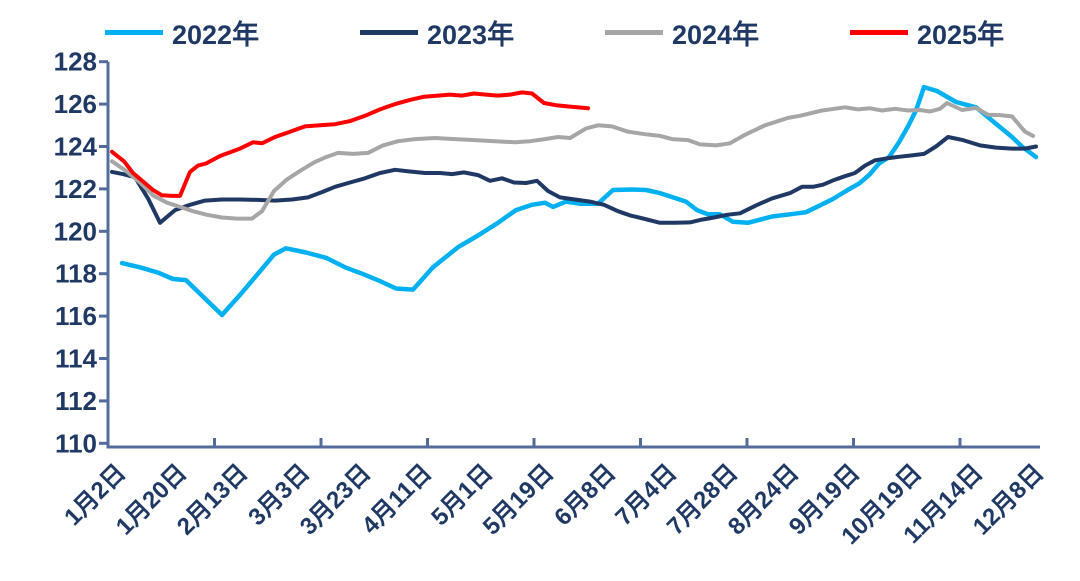 The width and height of the screenshot is (1080, 581). What do you see at coordinates (75, 231) in the screenshot?
I see `y-tick-label: 120` at bounding box center [75, 231].